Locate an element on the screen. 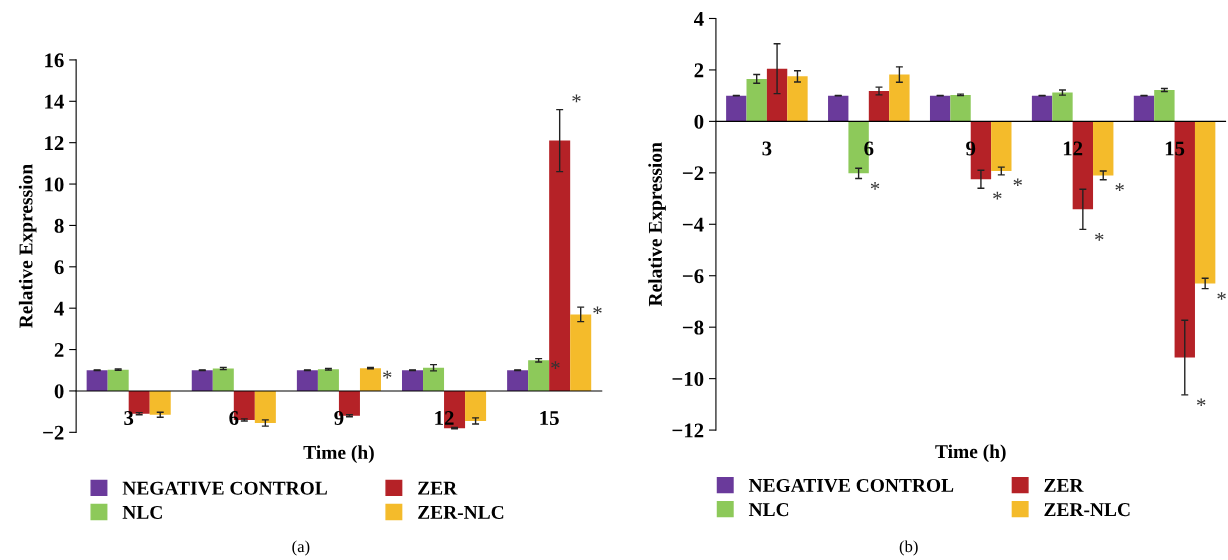 The width and height of the screenshot is (1228, 560). y-tick-label: −8 is located at coordinates (693, 327).